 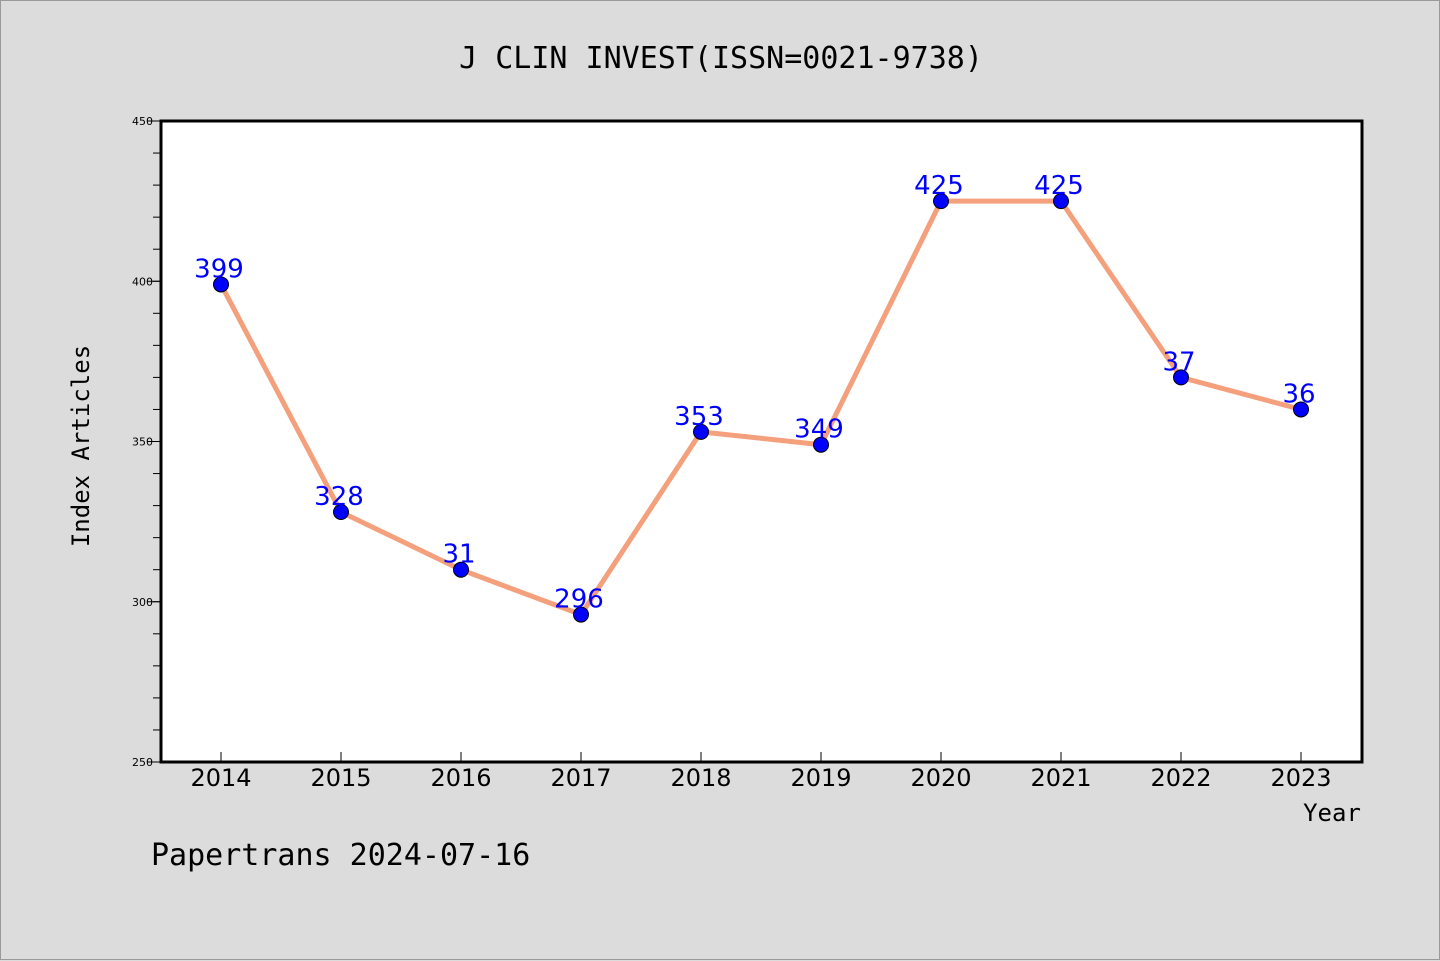 What do you see at coordinates (220, 778) in the screenshot?
I see `x-tick-label: 2014` at bounding box center [220, 778].